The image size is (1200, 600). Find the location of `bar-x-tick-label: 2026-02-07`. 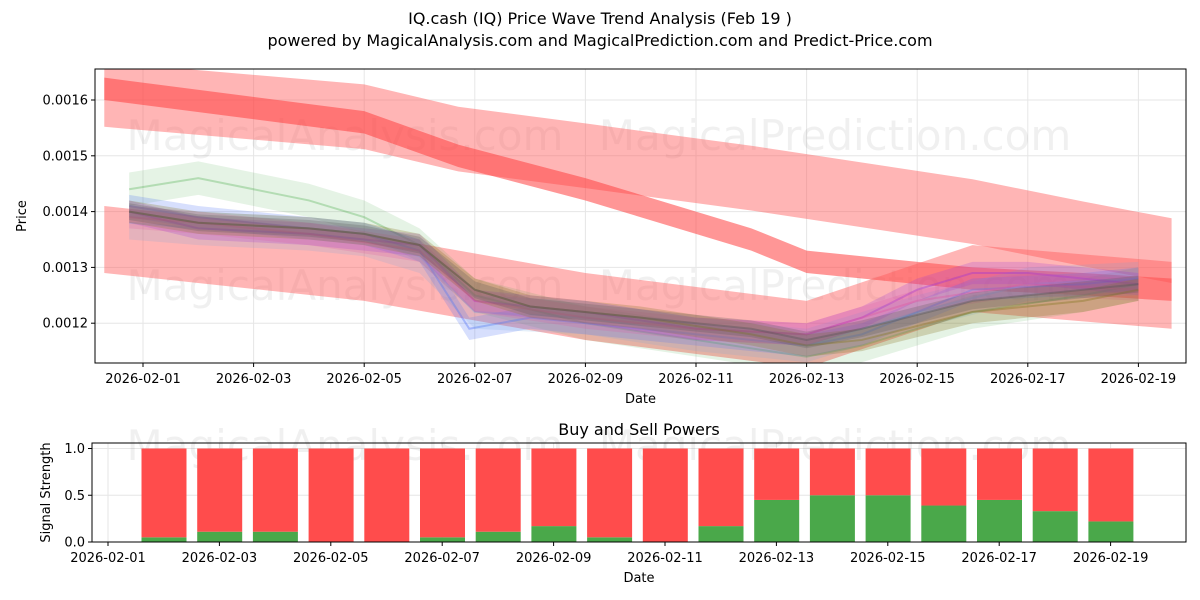

bar-x-tick-label: 2026-02-07 is located at coordinates (442, 558).